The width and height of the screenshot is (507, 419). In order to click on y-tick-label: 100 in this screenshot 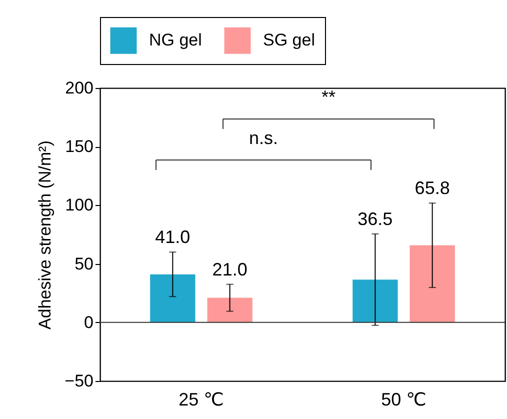, I will do `click(79, 205)`.